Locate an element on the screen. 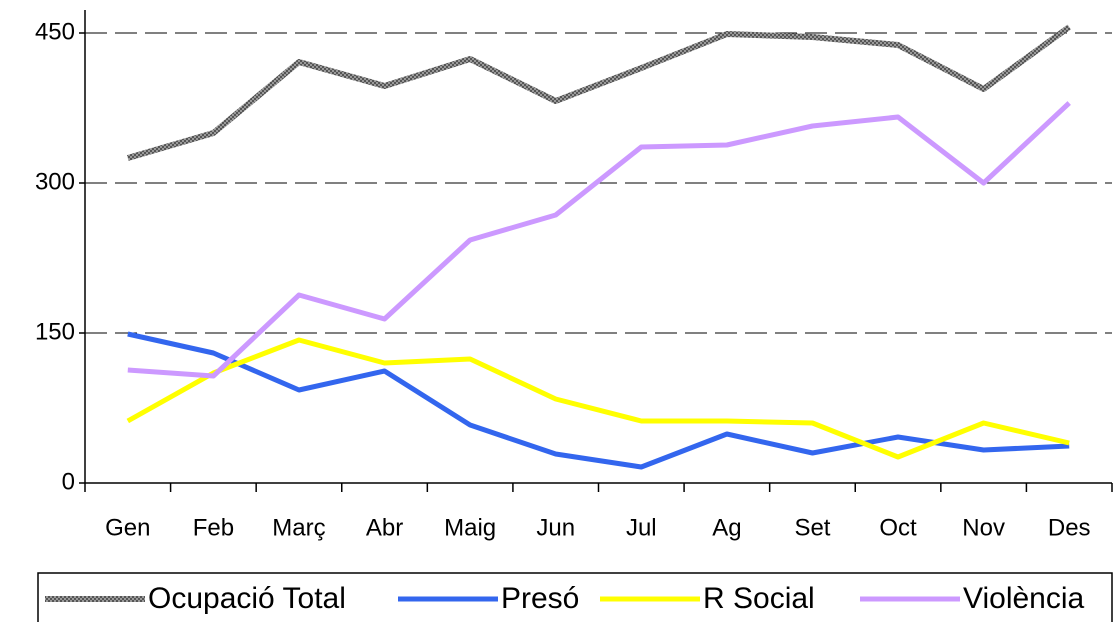 The height and width of the screenshot is (622, 1118). legend-label: Ocupació Total is located at coordinates (247, 598).